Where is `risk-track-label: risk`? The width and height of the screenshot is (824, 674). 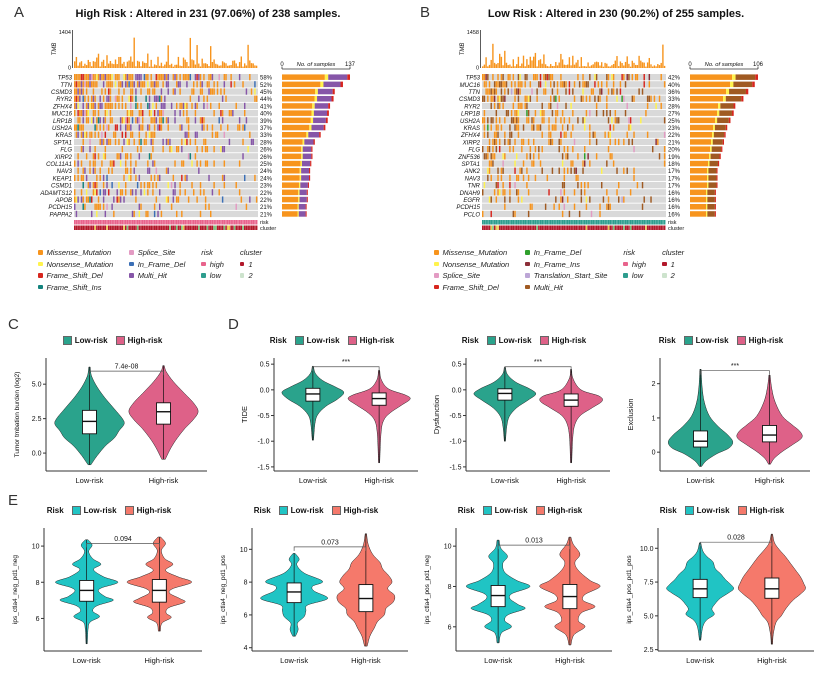
risk-track-label: risk is located at coordinates (672, 223).